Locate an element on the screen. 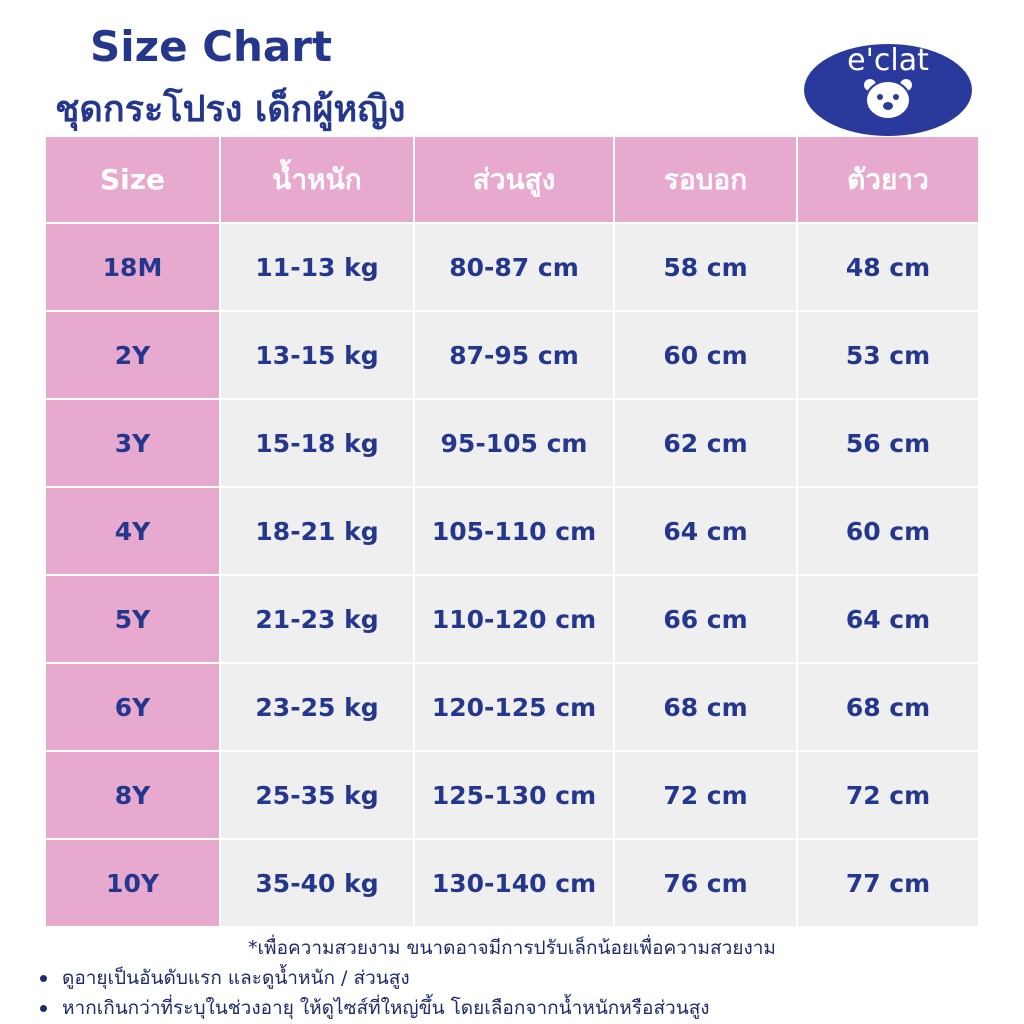  column-header: น้ำหนัก is located at coordinates (317, 179).